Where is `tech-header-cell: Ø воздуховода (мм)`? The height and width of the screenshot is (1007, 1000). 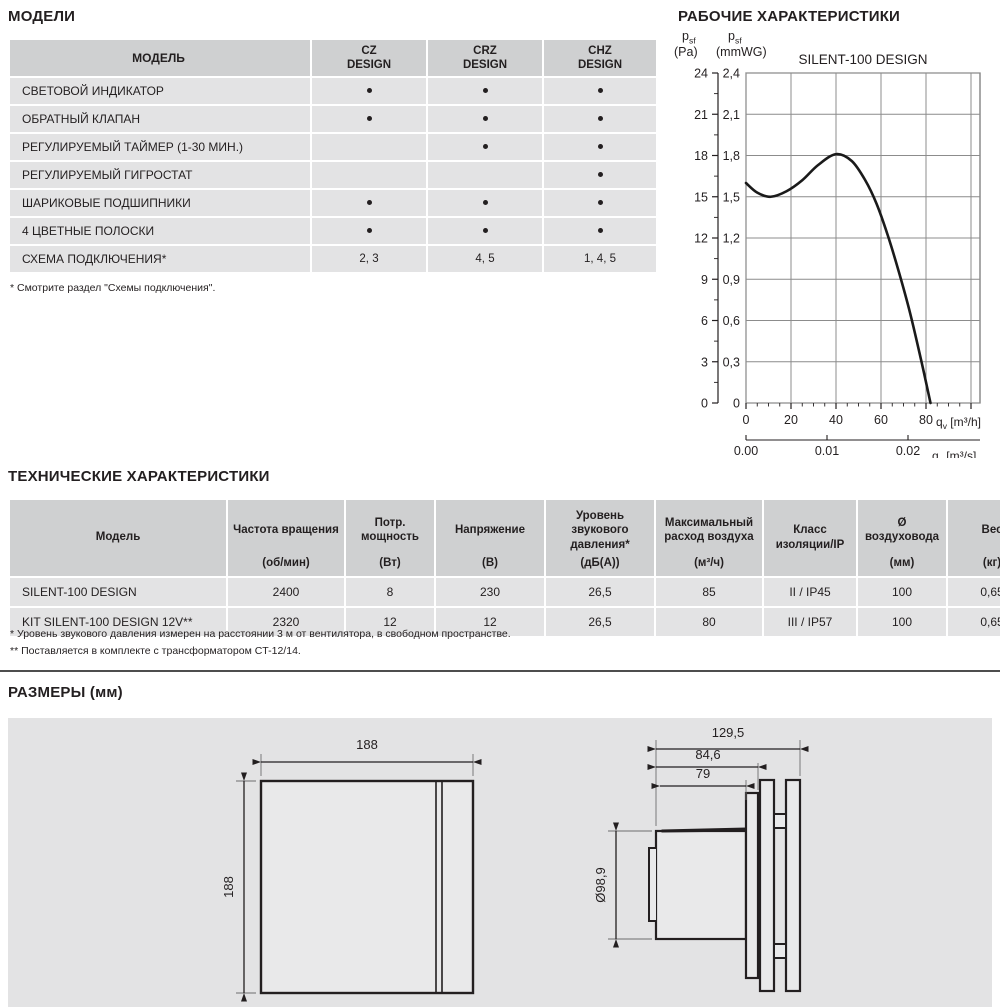
tech-header-cell: Ø воздуховода (мм) is located at coordinates (902, 538).